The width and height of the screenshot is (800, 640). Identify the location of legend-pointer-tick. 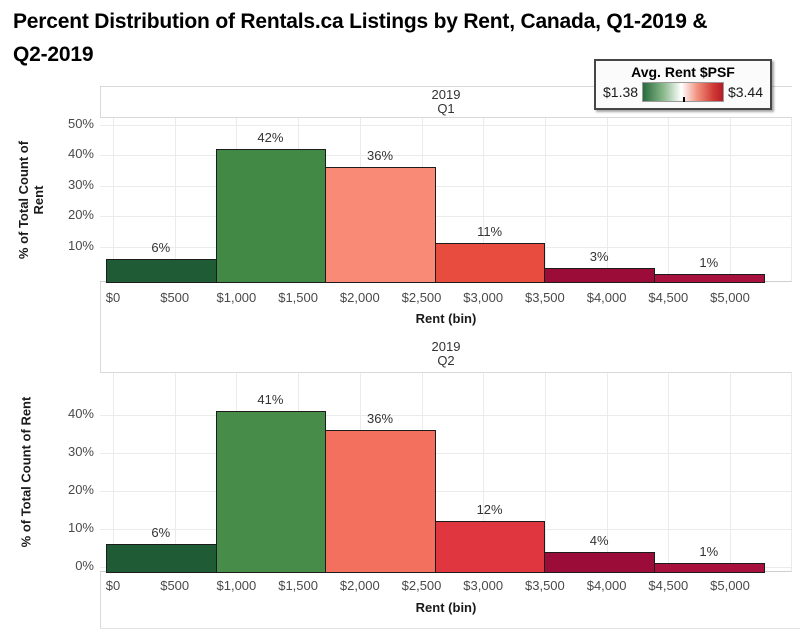
(684, 99).